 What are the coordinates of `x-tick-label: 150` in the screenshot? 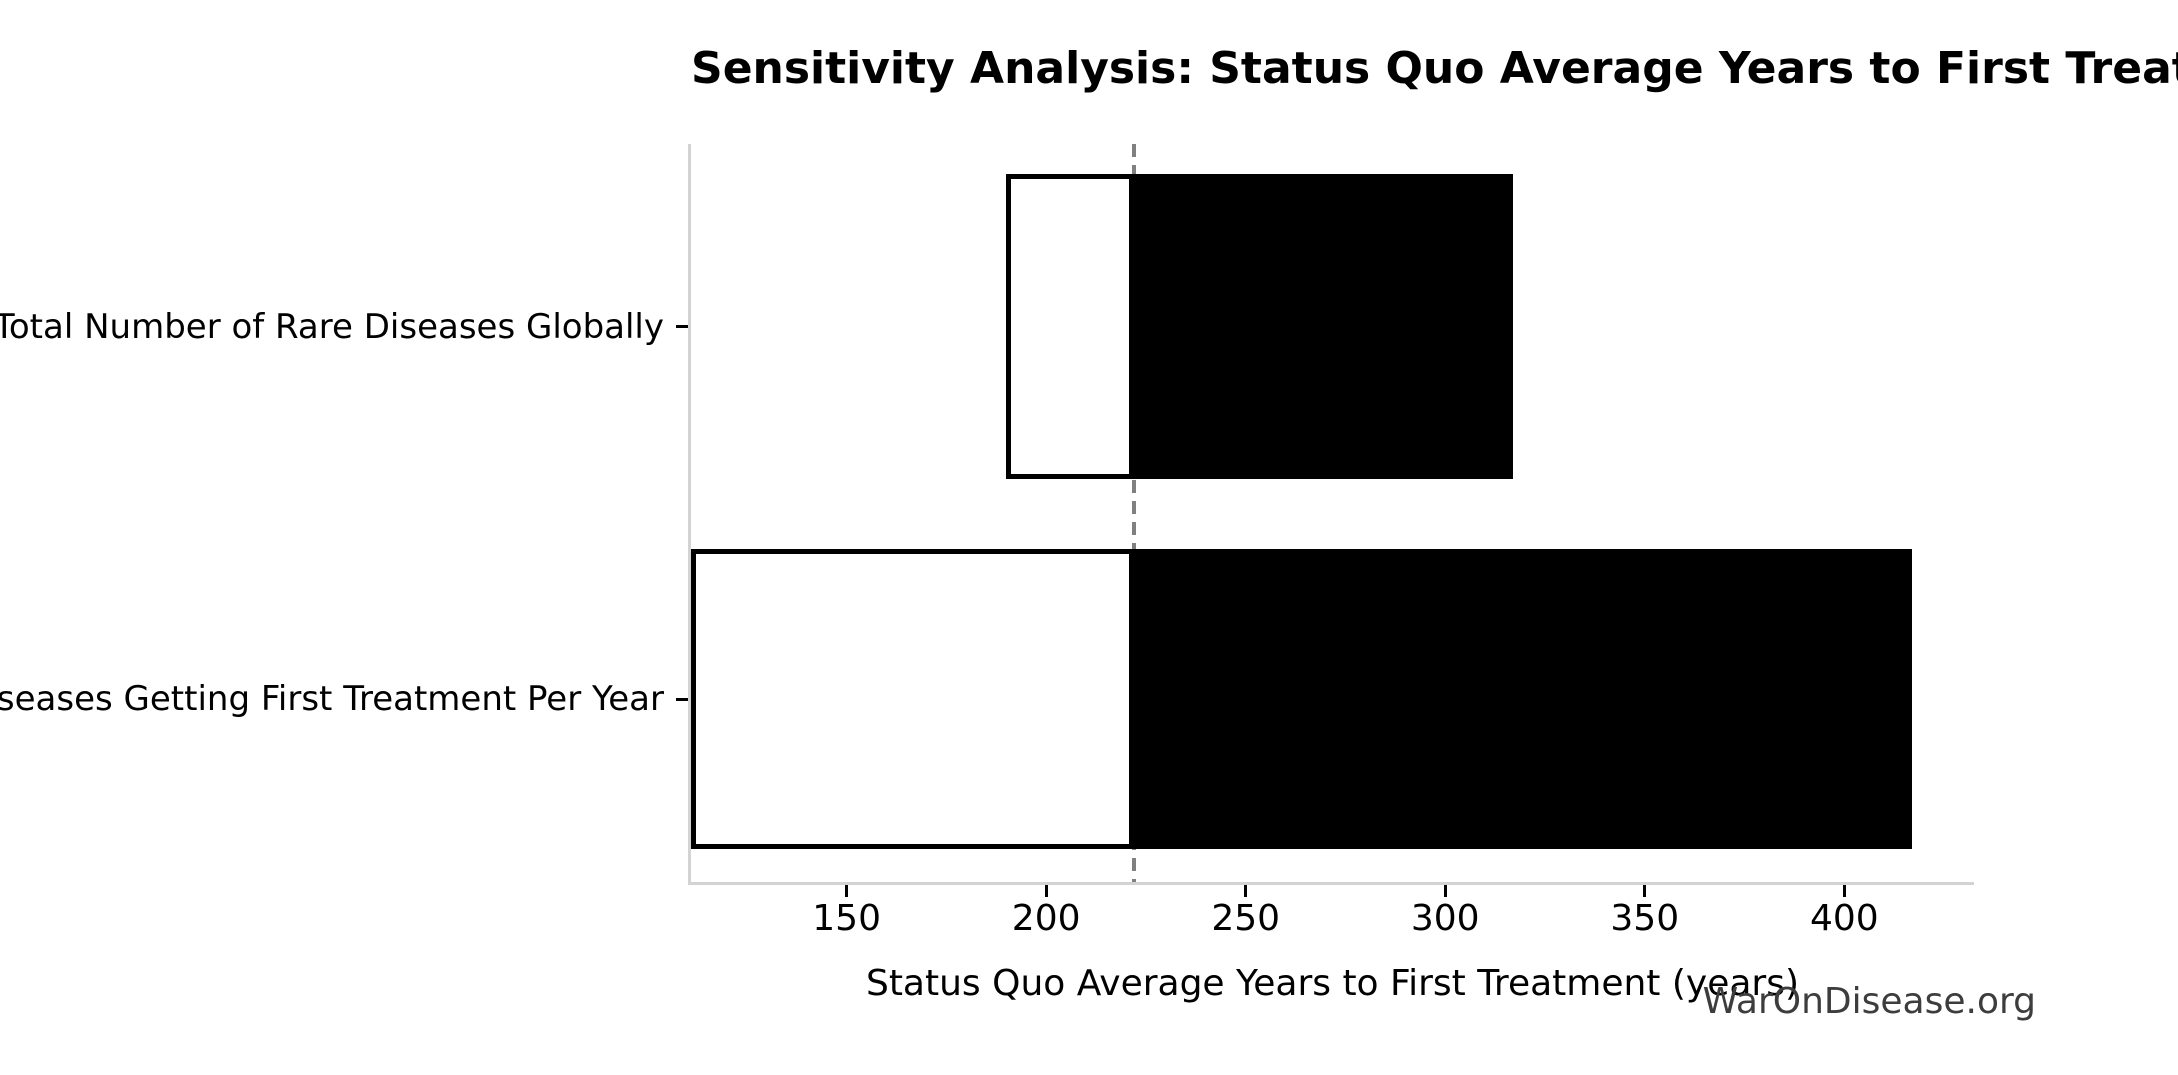 It's located at (846, 918).